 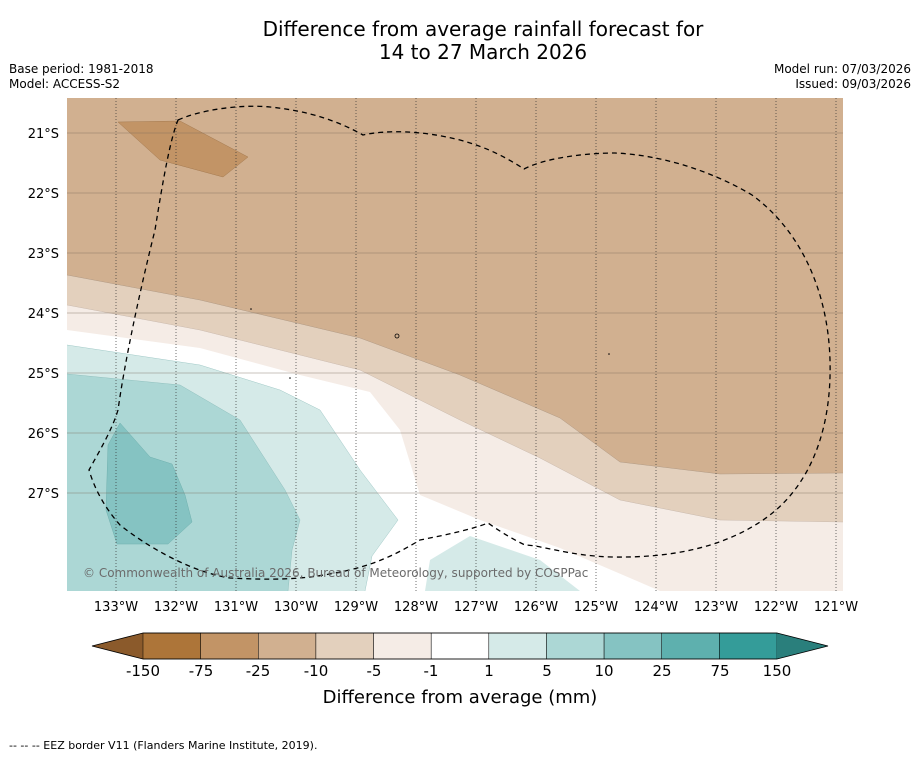 What do you see at coordinates (719, 671) in the screenshot?
I see `colorbar-label: 75` at bounding box center [719, 671].